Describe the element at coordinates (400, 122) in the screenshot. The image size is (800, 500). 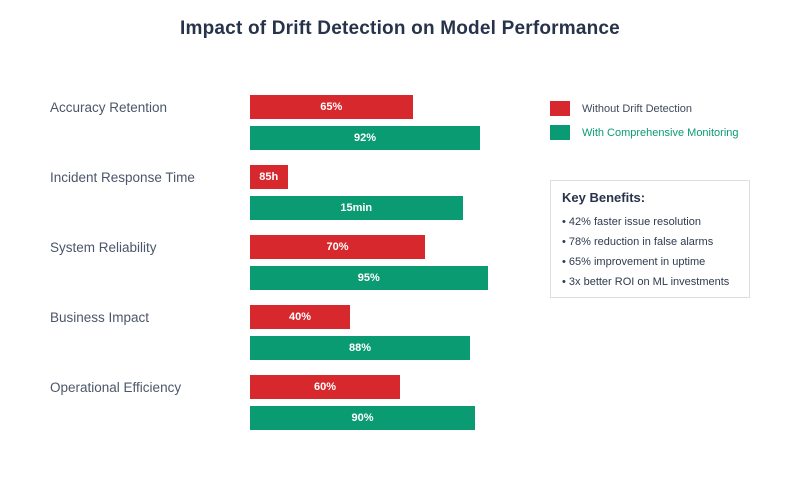
I see `chart-row: Accuracy Retention 65% 92%` at that location.